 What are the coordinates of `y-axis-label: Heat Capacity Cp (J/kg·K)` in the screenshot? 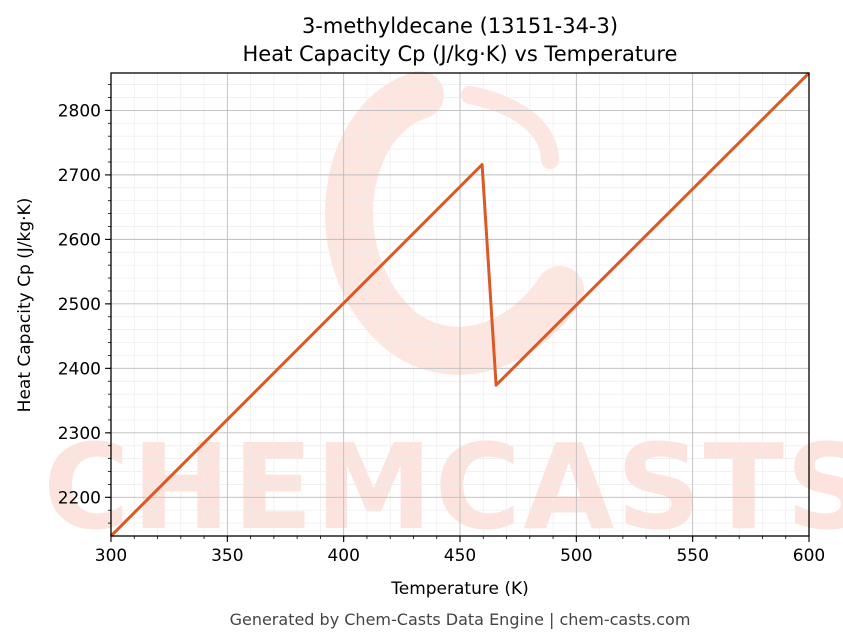 It's located at (25, 305).